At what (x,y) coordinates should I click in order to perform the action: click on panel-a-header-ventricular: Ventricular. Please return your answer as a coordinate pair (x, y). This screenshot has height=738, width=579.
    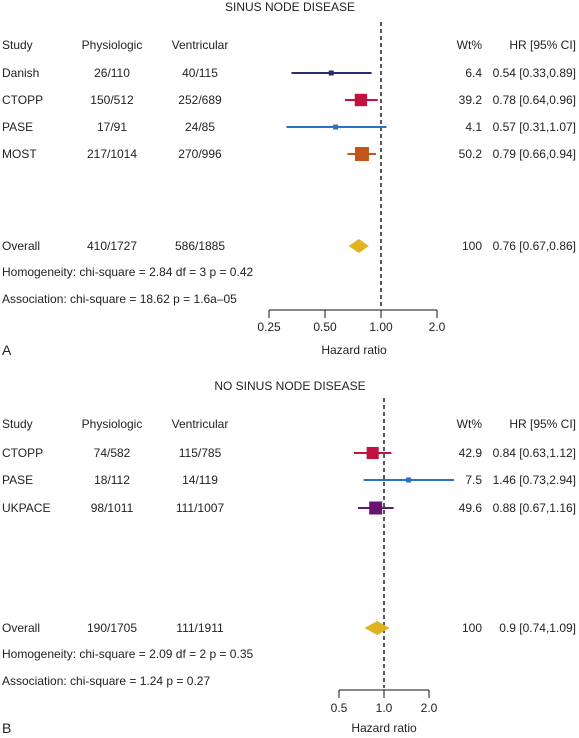
    Looking at the image, I should click on (200, 45).